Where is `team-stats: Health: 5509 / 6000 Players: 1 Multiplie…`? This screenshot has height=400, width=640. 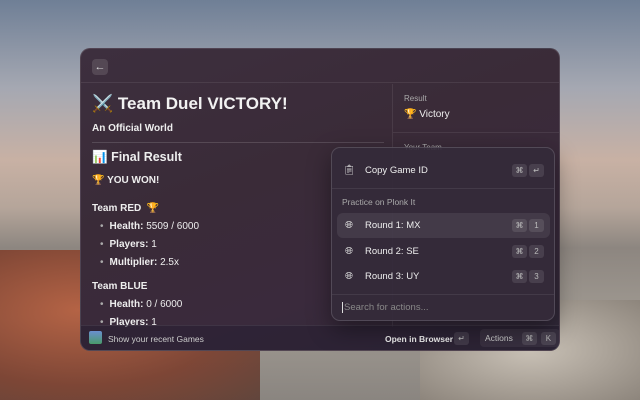
team-stats: Health: 5509 / 6000 Players: 1 Multiplie… is located at coordinates (240, 244).